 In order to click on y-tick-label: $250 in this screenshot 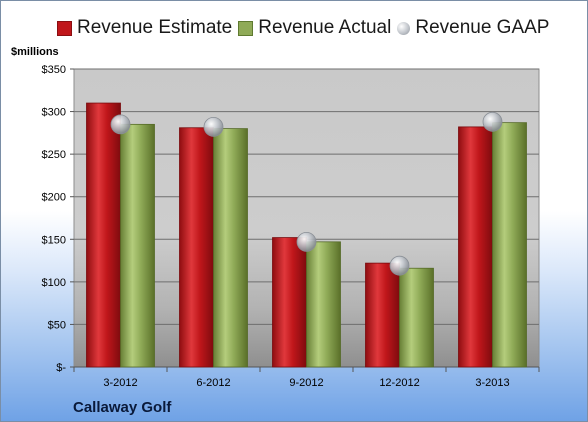, I will do `click(54, 155)`.